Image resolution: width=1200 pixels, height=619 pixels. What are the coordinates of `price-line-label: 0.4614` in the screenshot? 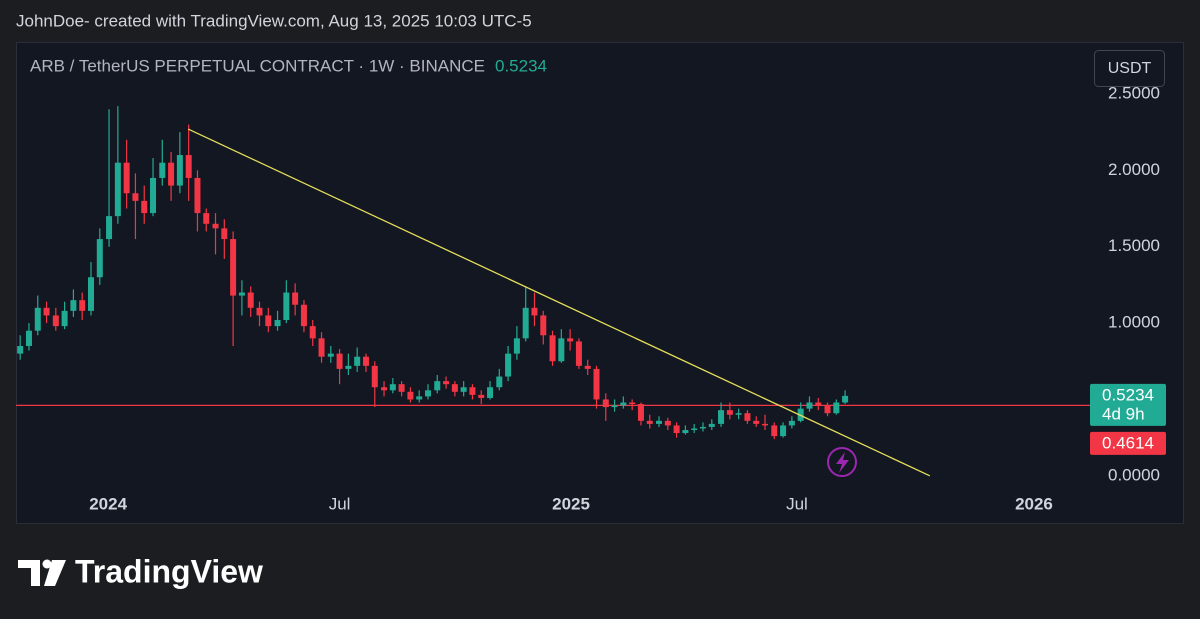 It's located at (1128, 442).